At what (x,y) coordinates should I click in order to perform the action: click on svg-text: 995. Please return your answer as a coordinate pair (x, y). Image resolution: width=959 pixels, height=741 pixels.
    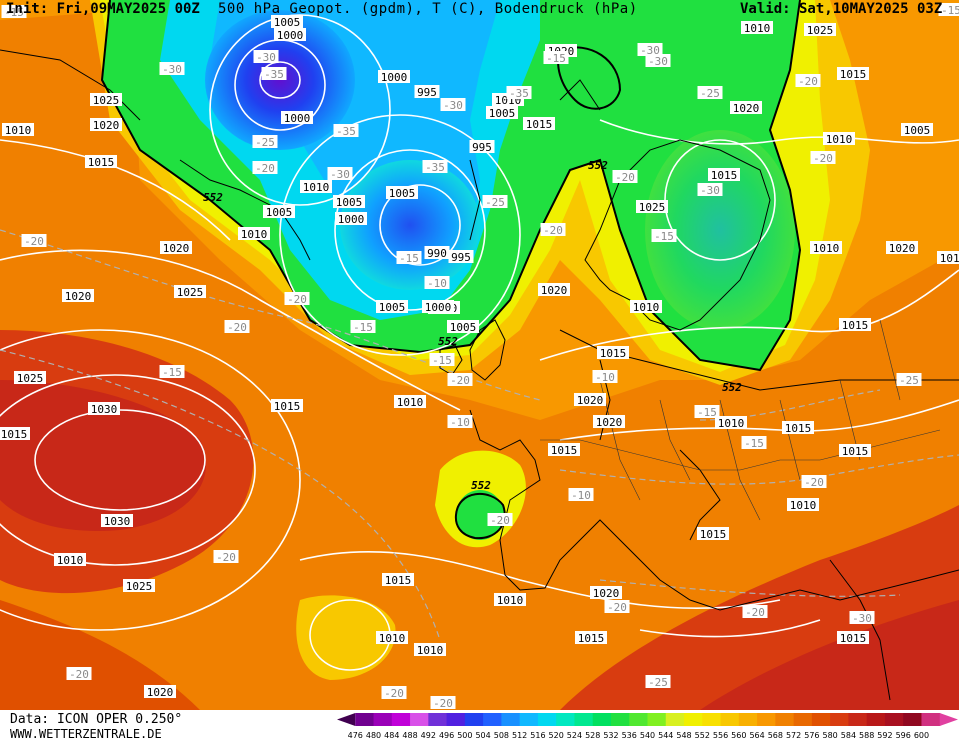
    Looking at the image, I should click on (461, 257).